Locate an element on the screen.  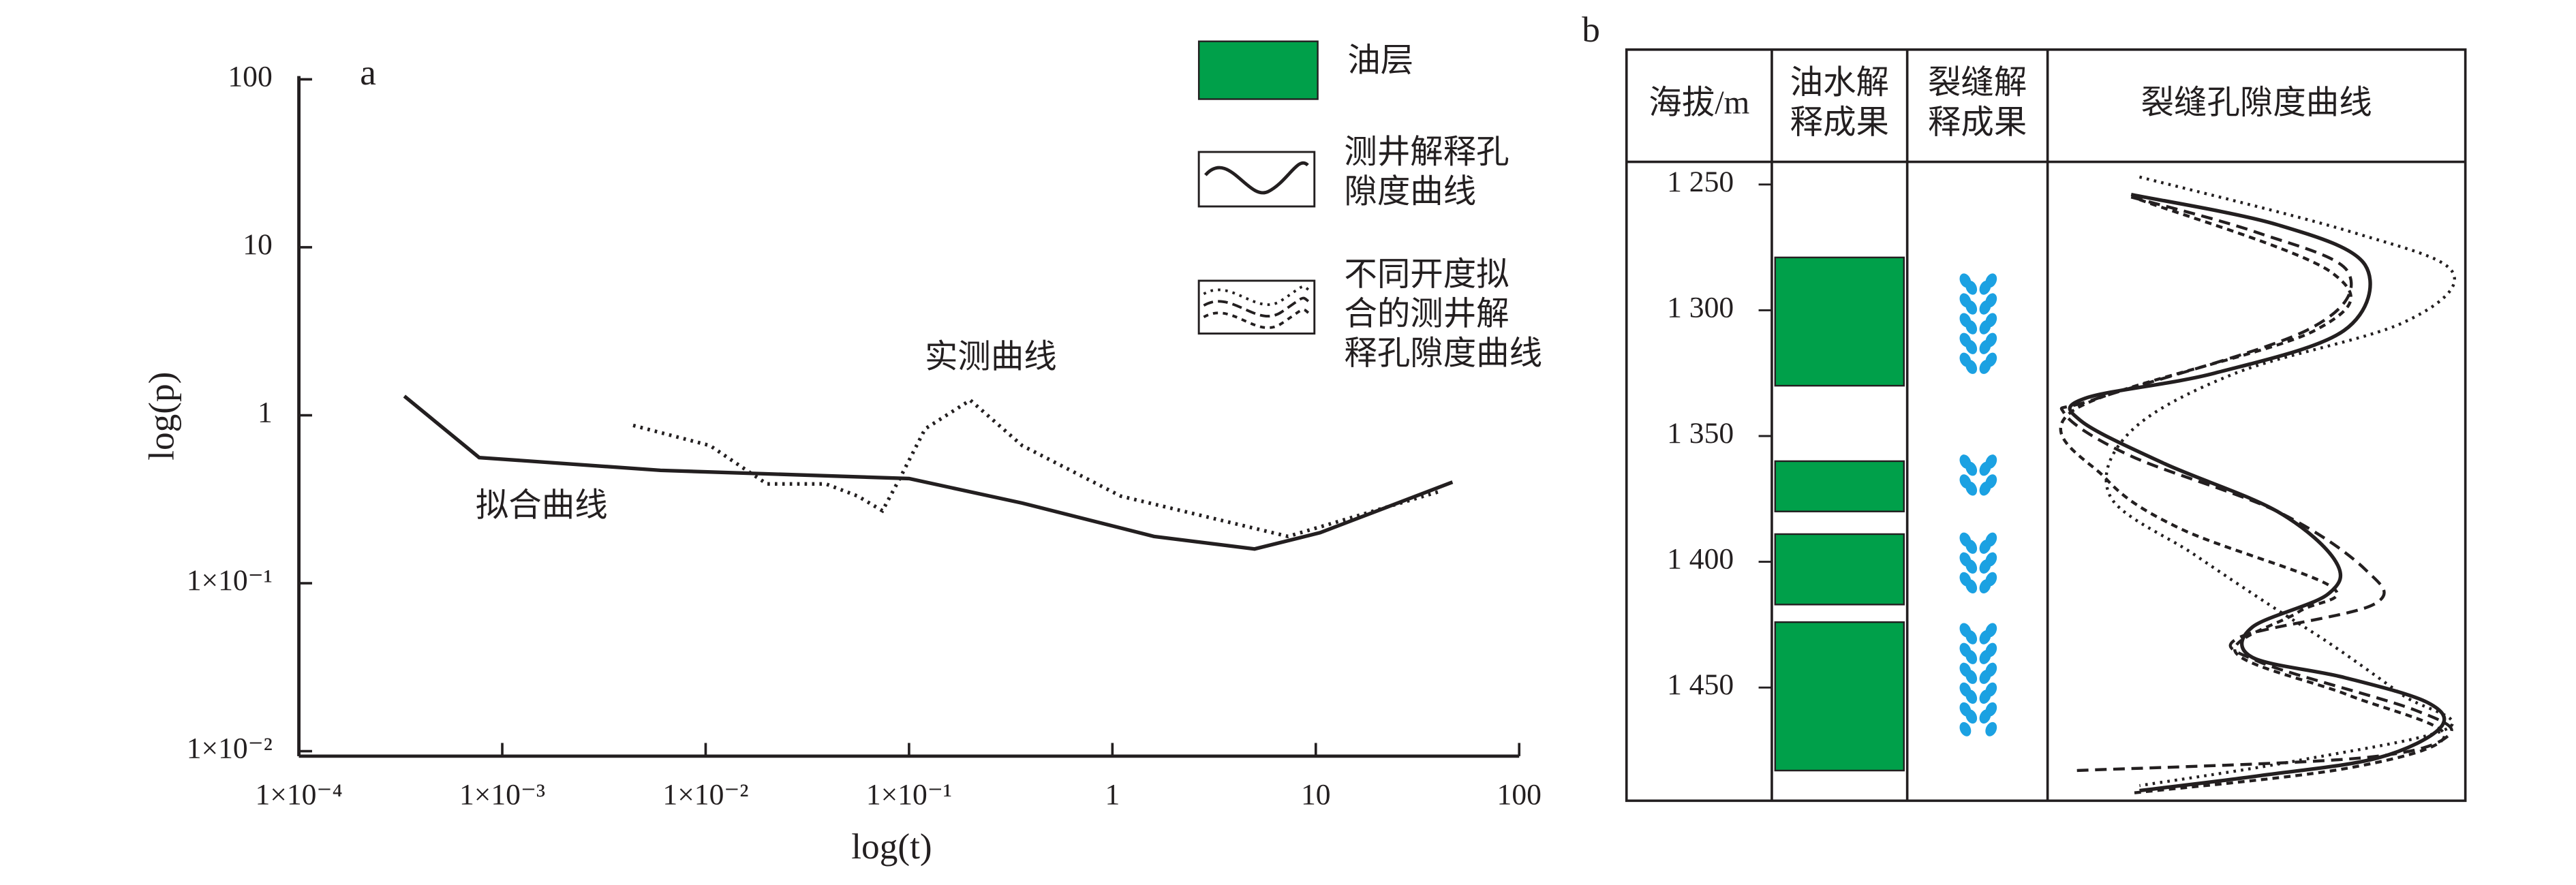
y-tick-label: 1 400 is located at coordinates (1700, 559).